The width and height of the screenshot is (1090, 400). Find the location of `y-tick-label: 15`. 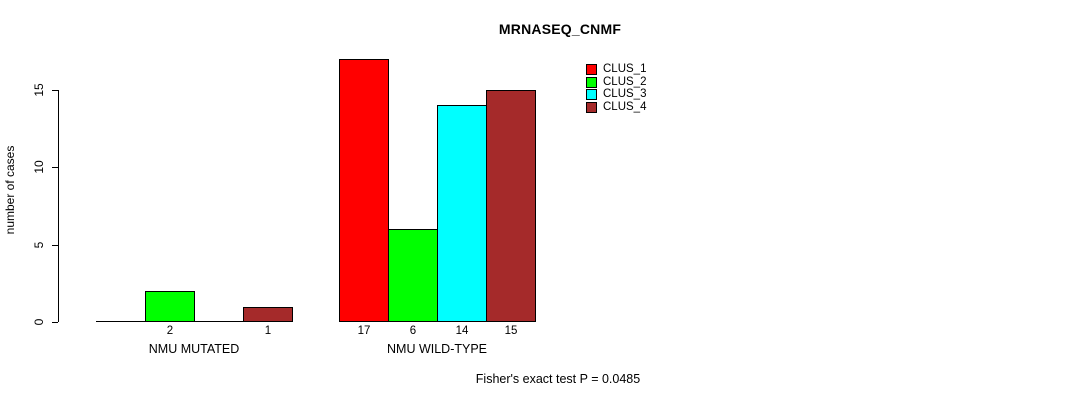

y-tick-label: 15 is located at coordinates (39, 90).